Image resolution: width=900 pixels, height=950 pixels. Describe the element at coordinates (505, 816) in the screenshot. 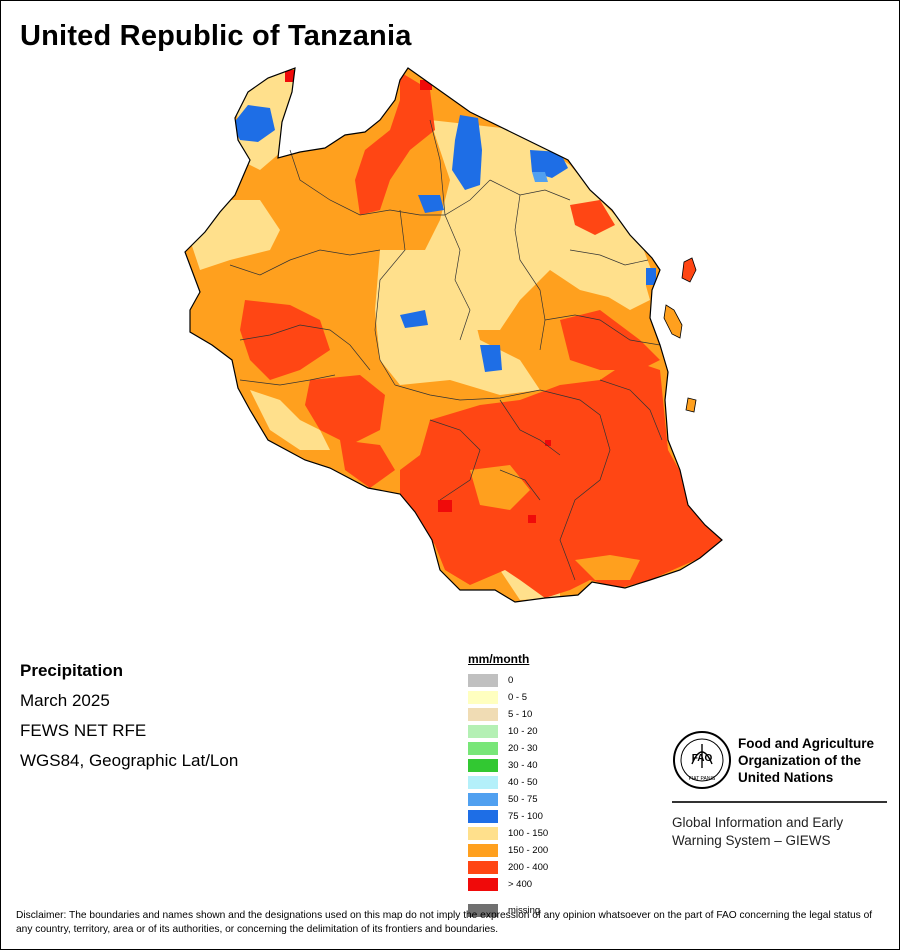

I see `legend-item: 75 - 100` at that location.